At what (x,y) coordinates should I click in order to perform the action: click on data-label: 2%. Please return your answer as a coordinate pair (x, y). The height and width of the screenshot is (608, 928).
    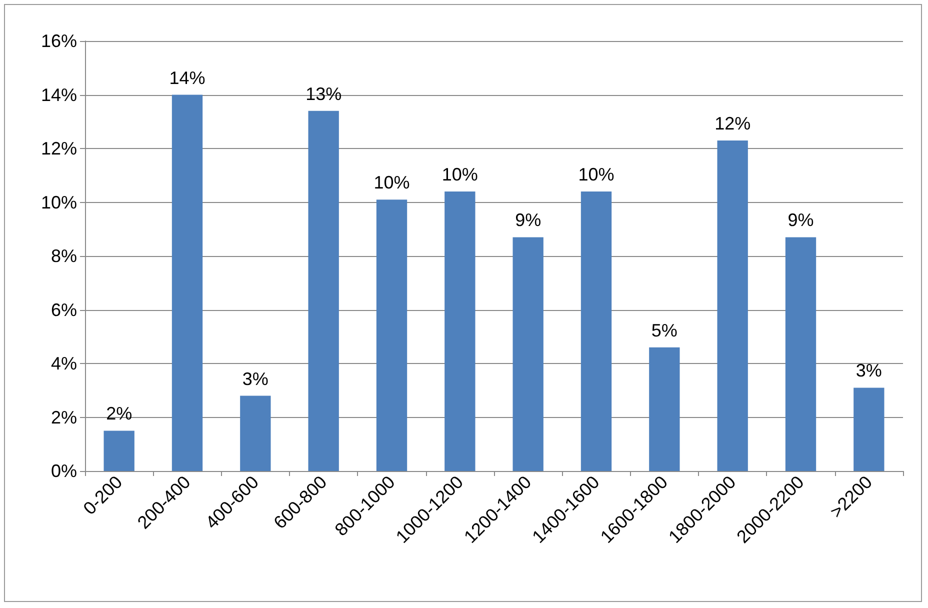
    Looking at the image, I should click on (119, 414).